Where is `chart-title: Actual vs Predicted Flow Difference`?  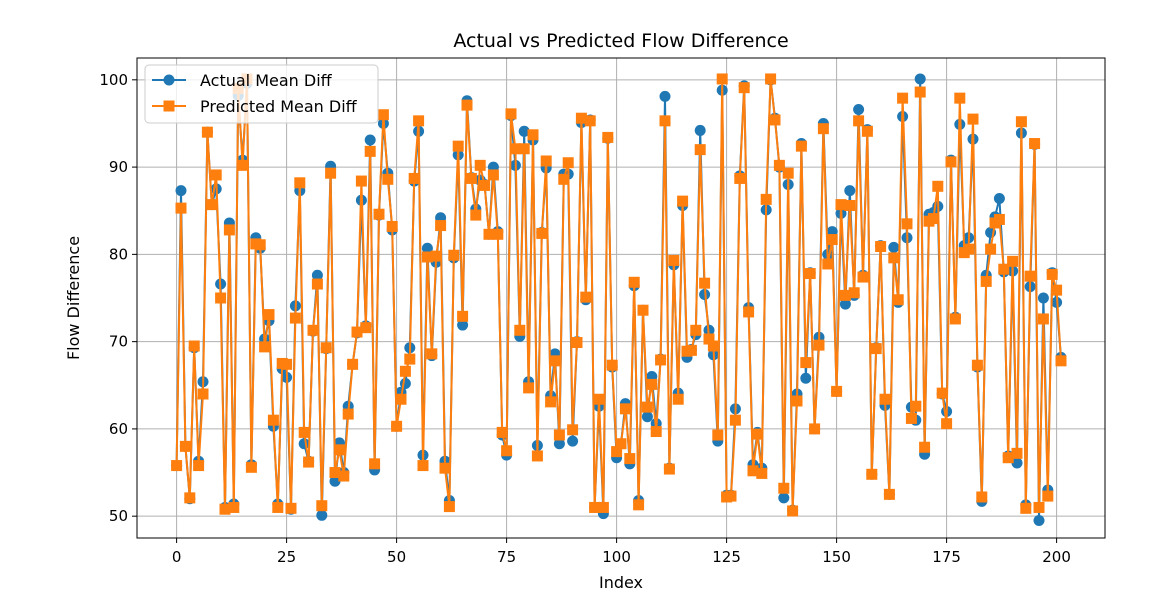 chart-title: Actual vs Predicted Flow Difference is located at coordinates (620, 41).